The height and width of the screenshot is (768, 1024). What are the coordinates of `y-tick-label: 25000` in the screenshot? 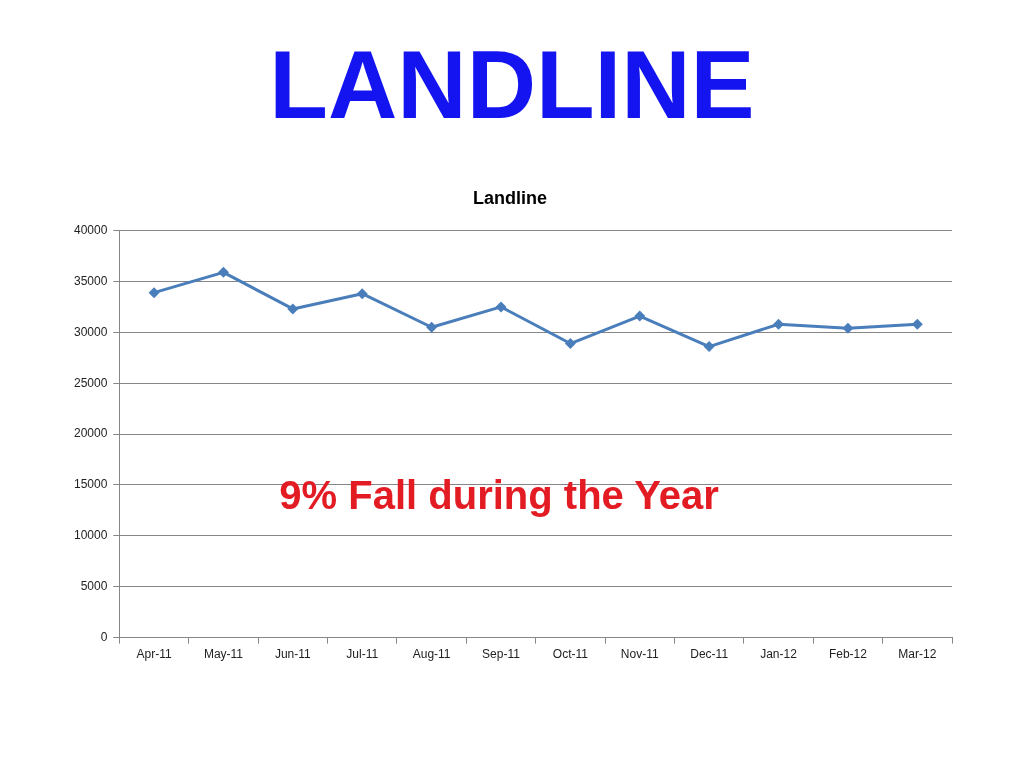 It's located at (90, 382).